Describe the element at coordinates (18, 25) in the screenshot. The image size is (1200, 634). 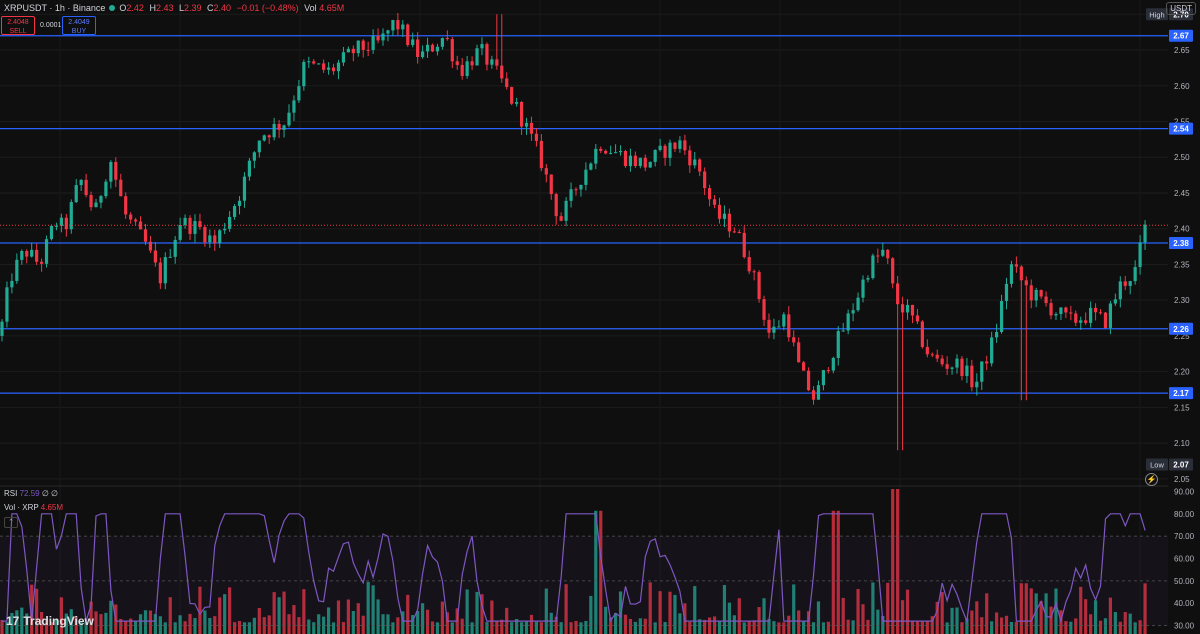
I see `sell-button: 2.4048 SELL` at that location.